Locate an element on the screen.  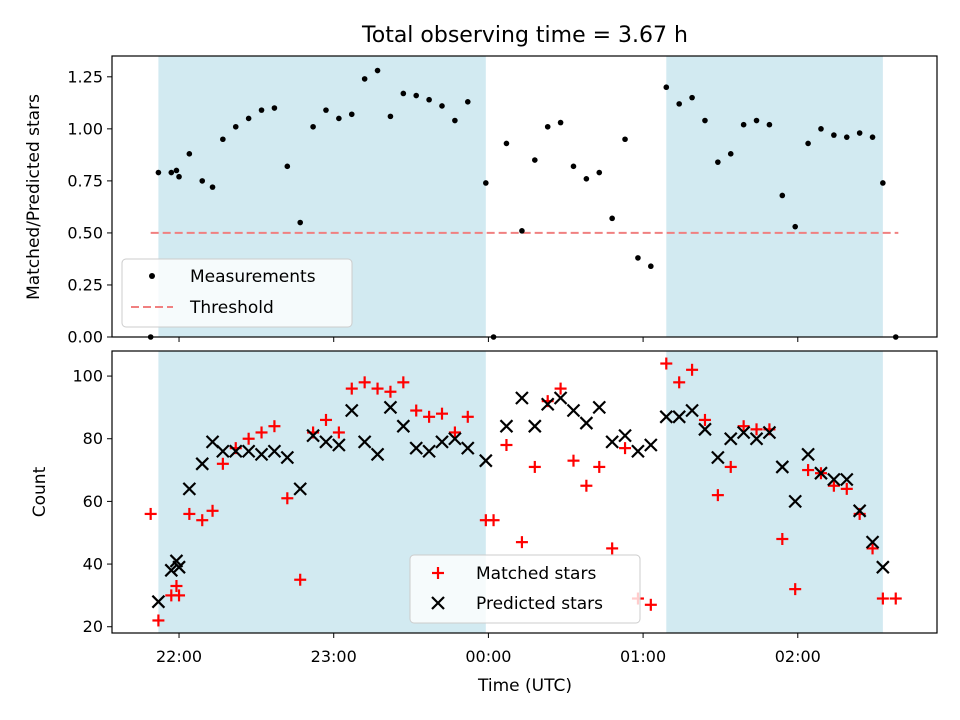
top-y-tick-label: 0.50 is located at coordinates (85, 232).